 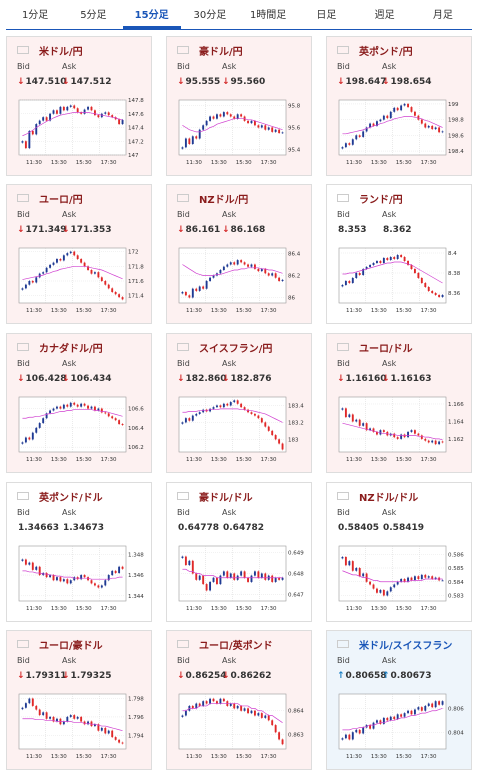 What do you see at coordinates (226, 230) in the screenshot?
I see `trend-arrow-icon: ↓` at bounding box center [226, 230].